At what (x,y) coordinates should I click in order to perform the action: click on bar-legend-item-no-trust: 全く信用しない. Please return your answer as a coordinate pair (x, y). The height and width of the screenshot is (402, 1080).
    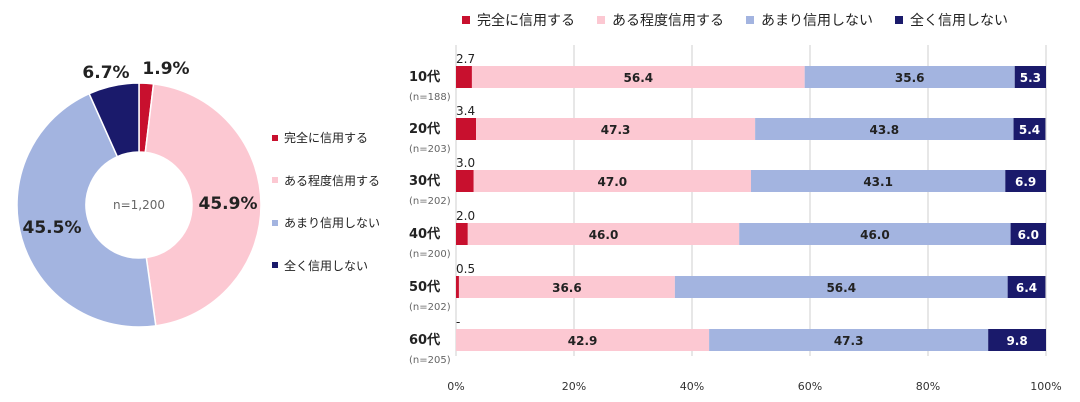
    Looking at the image, I should click on (951, 20).